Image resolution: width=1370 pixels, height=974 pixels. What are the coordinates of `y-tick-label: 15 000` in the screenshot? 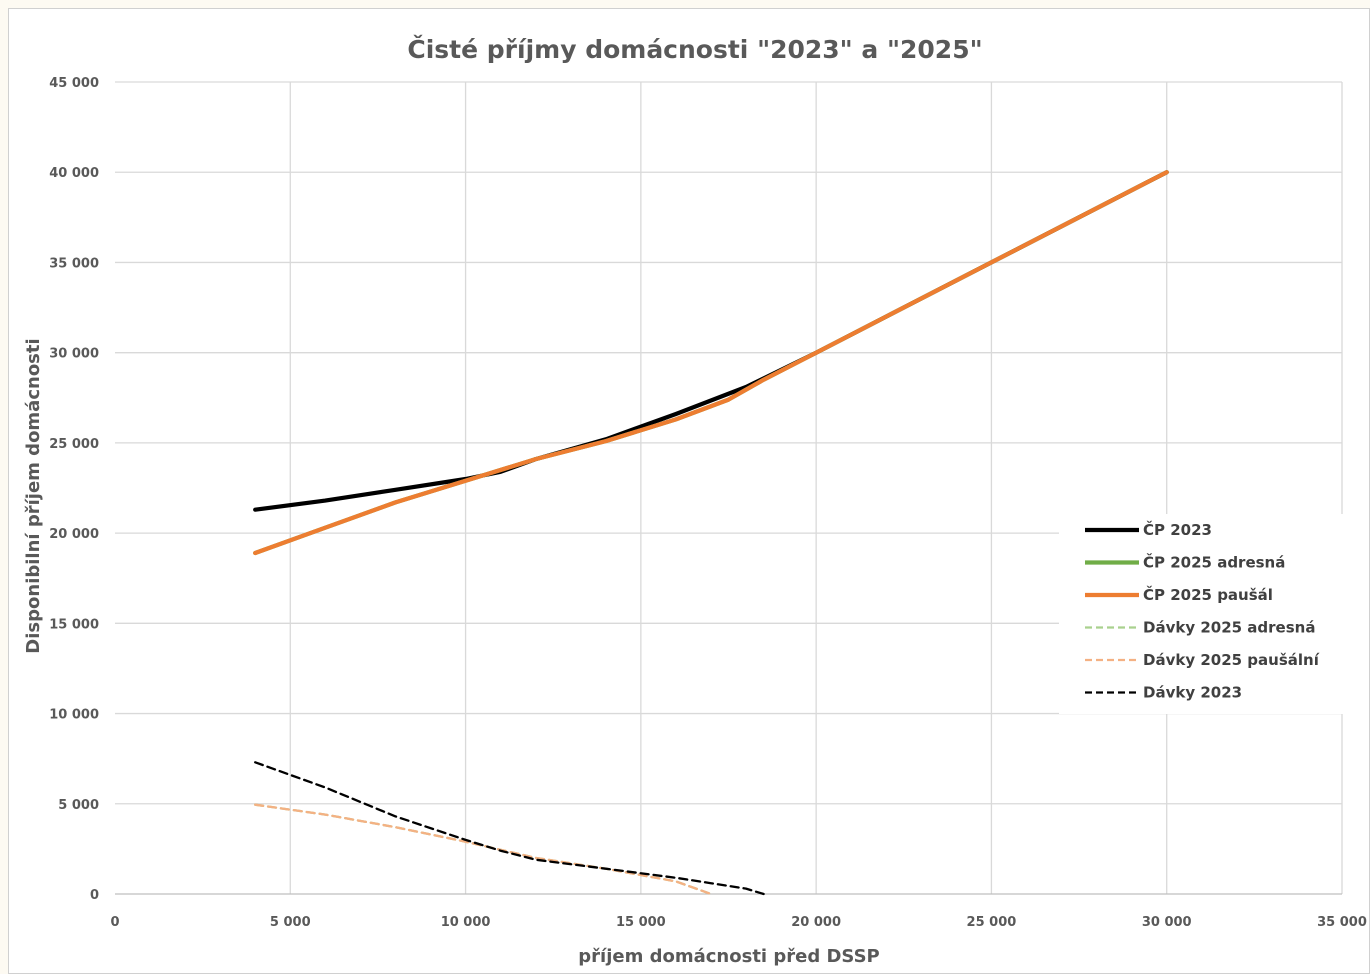 It's located at (74, 624).